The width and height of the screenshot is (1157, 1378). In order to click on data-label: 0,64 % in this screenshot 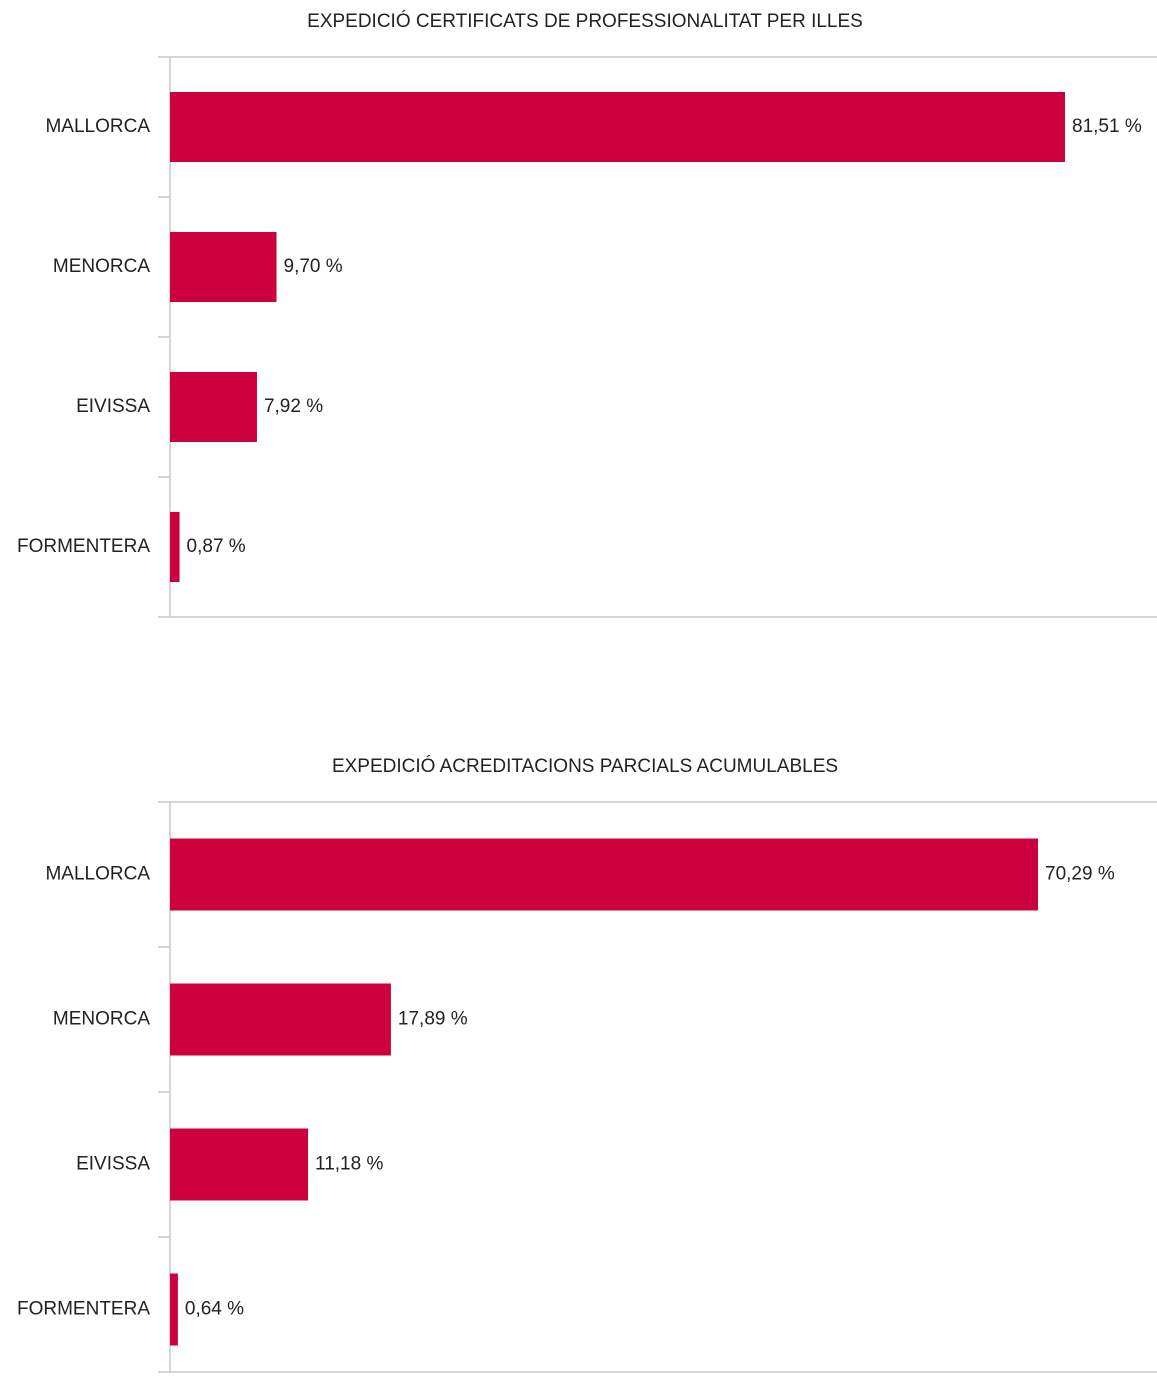, I will do `click(214, 1309)`.